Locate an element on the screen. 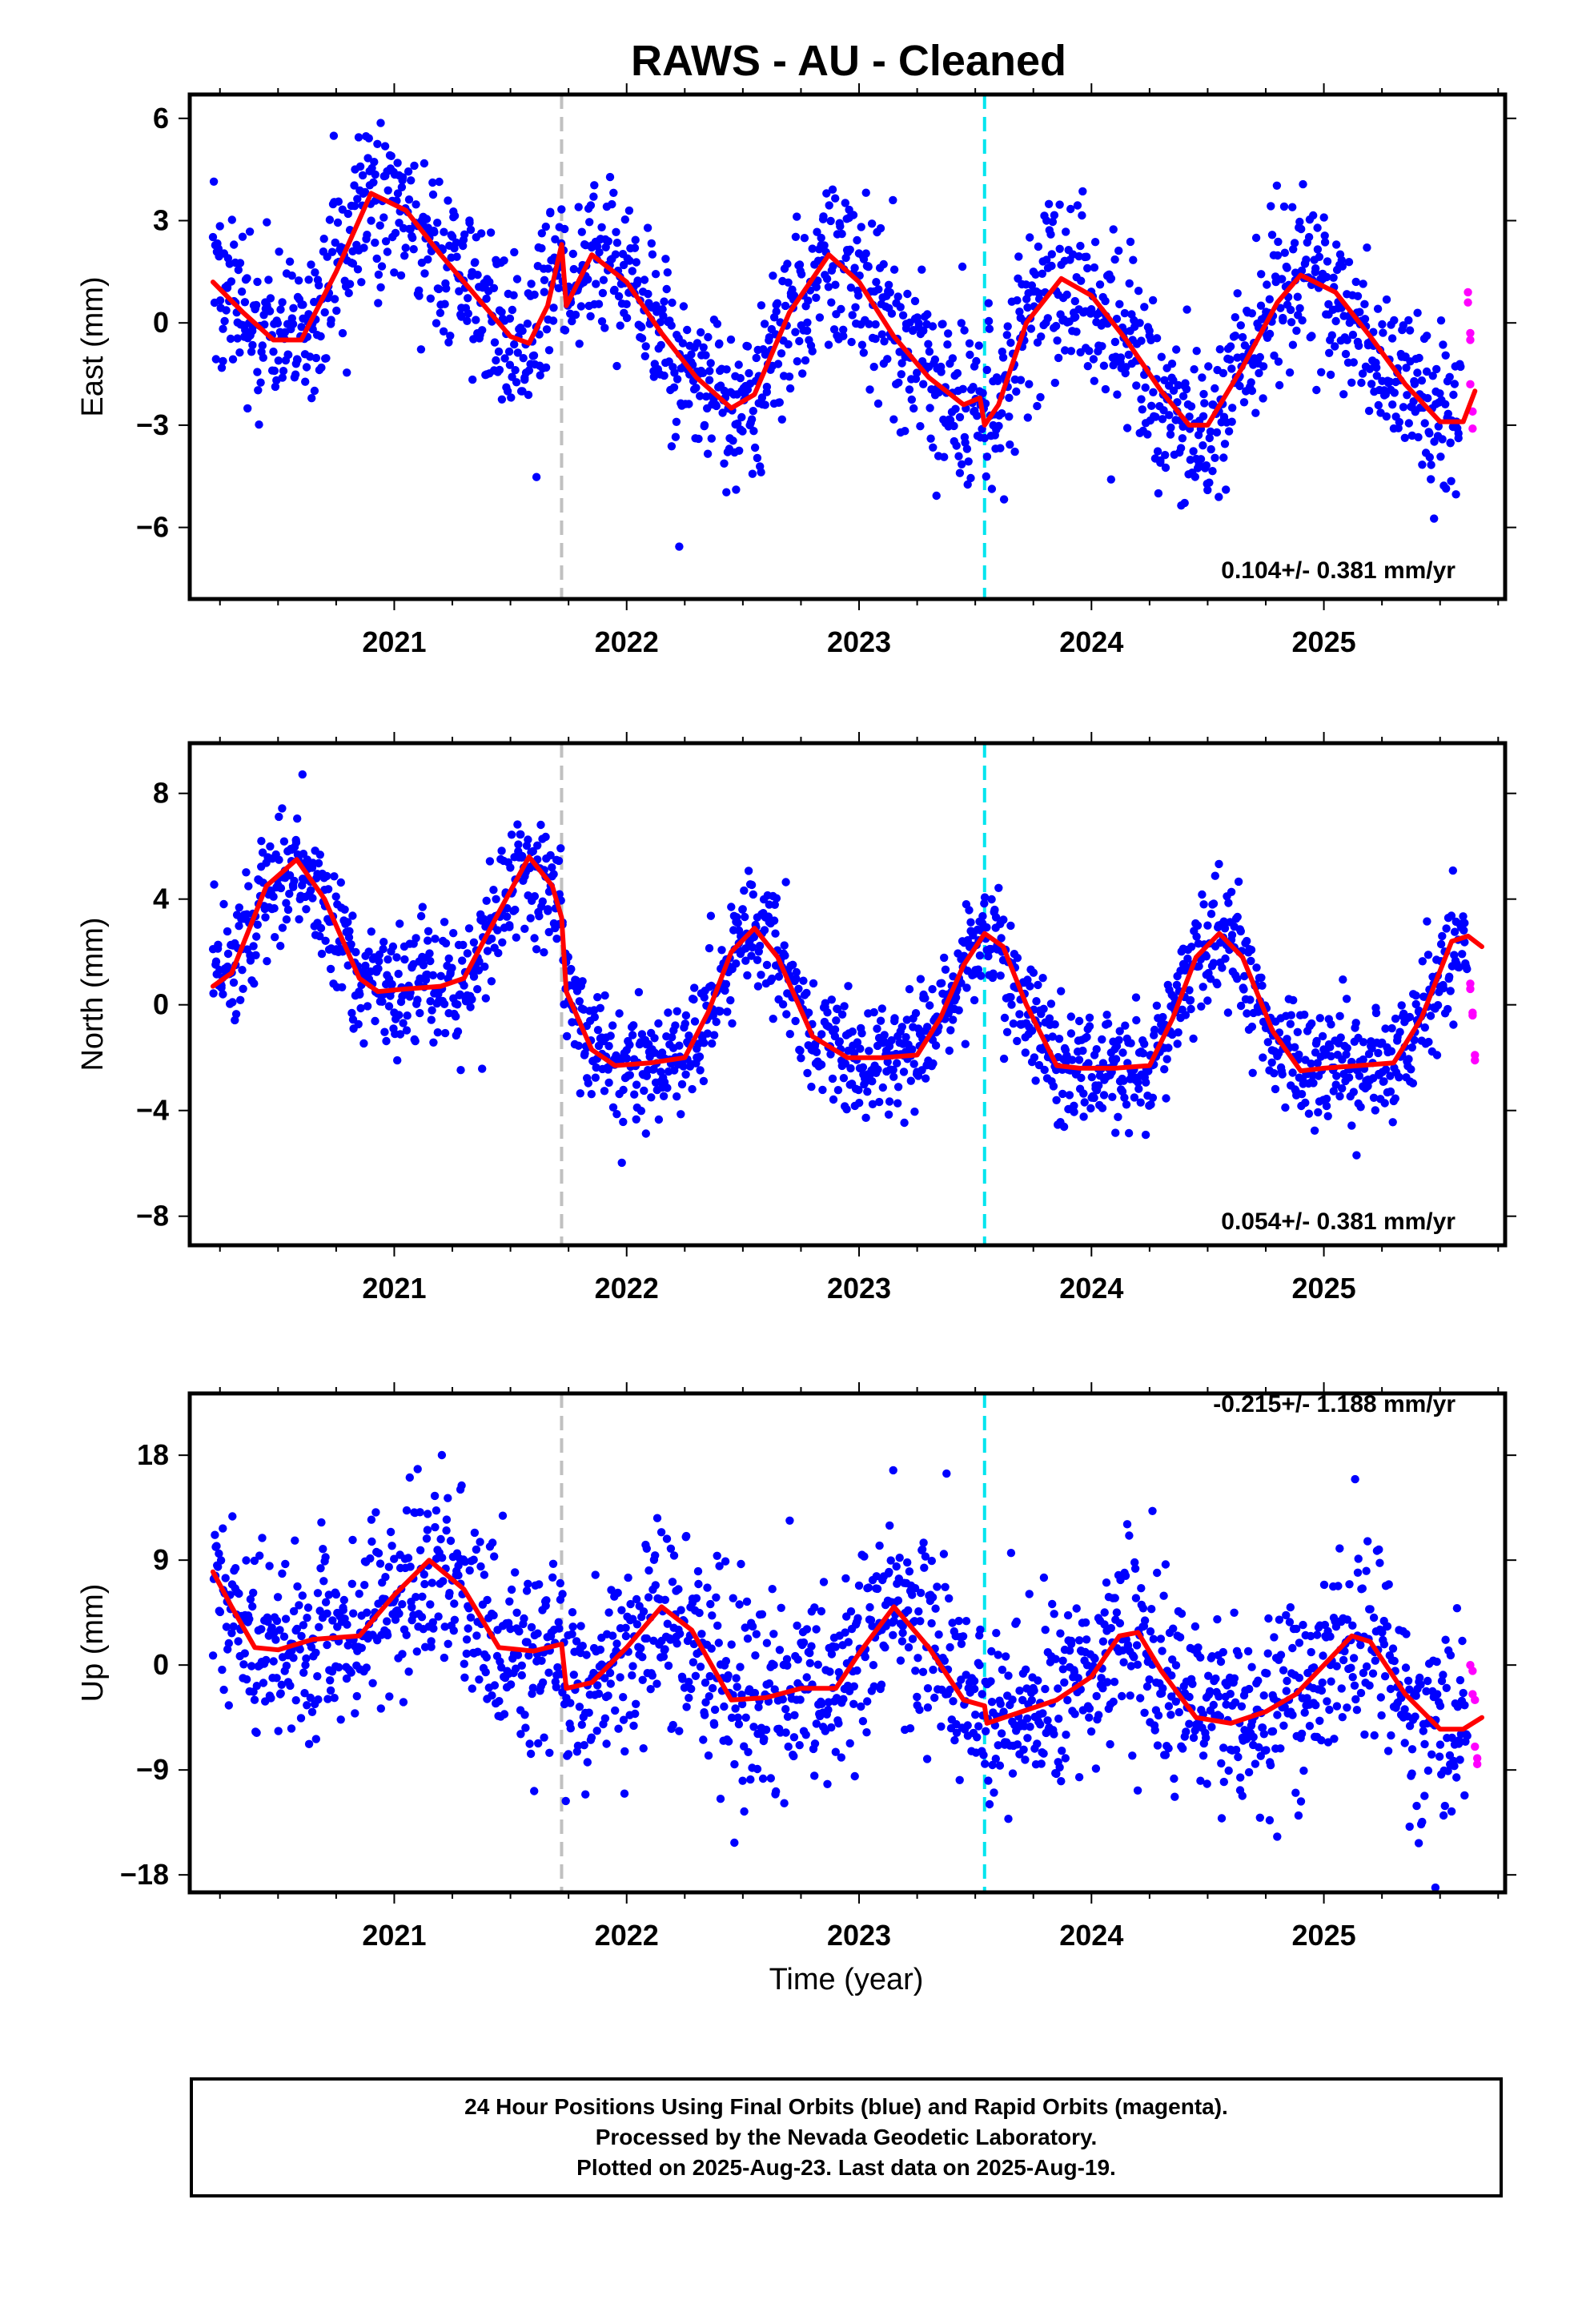 This screenshot has height=2324, width=1582. x-tick-label: 2025 is located at coordinates (1324, 641).